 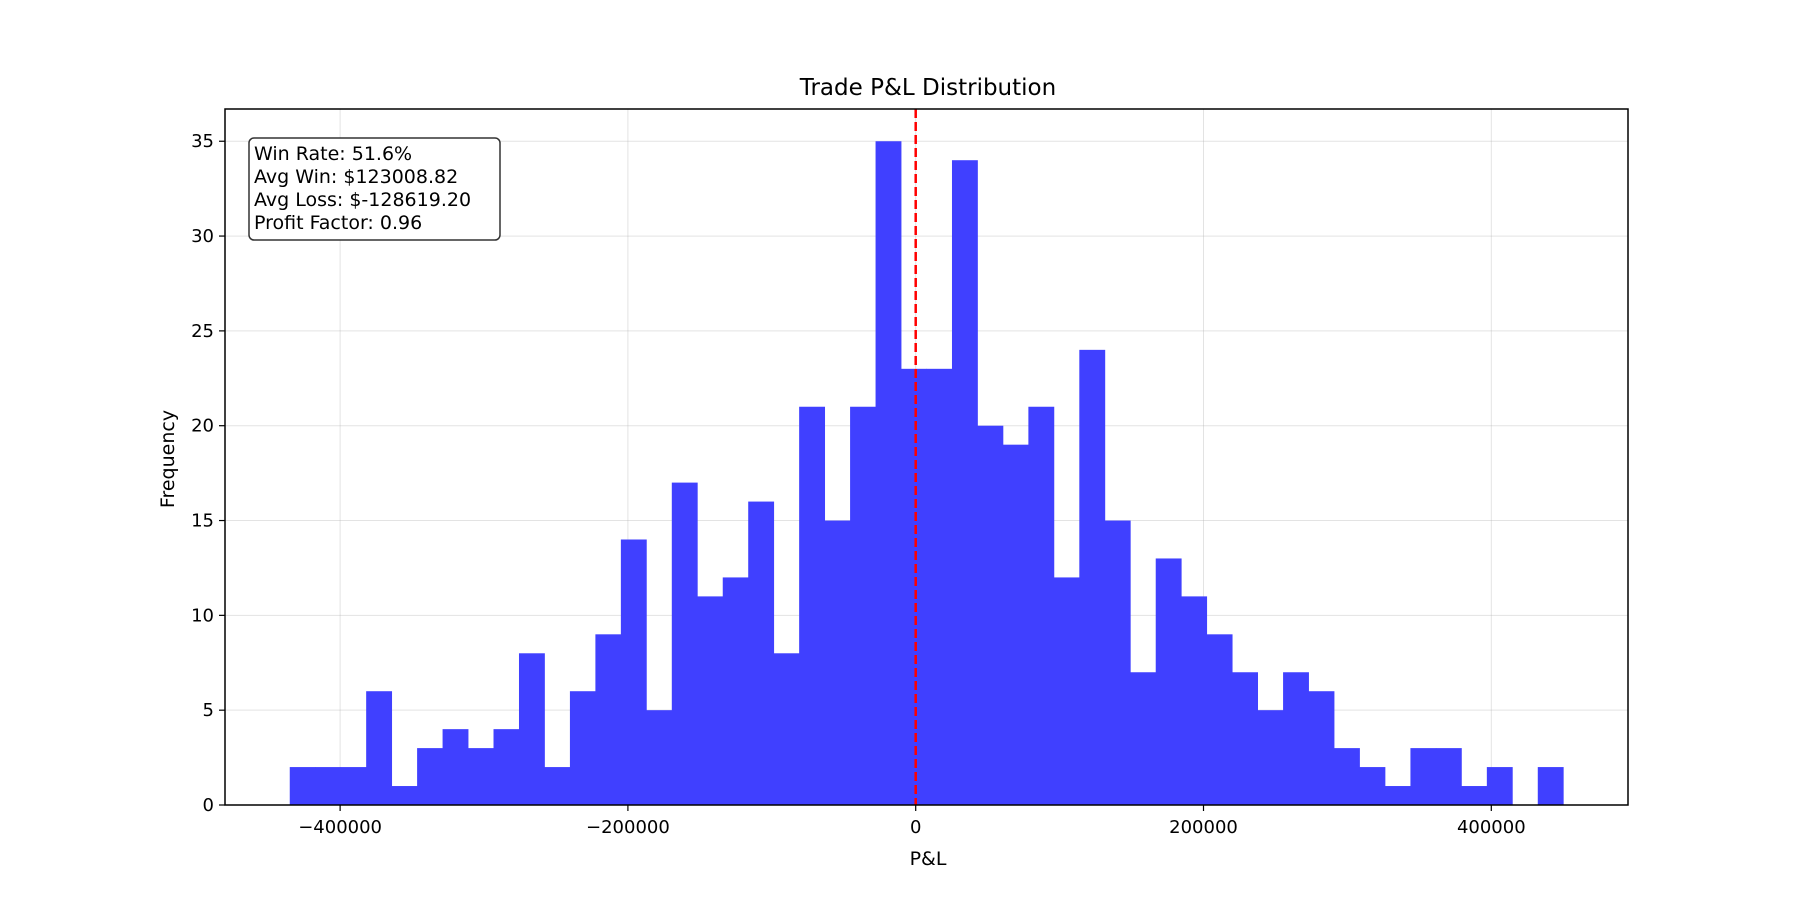 I want to click on chart-title: Trade P&L Distribution, so click(x=927, y=88).